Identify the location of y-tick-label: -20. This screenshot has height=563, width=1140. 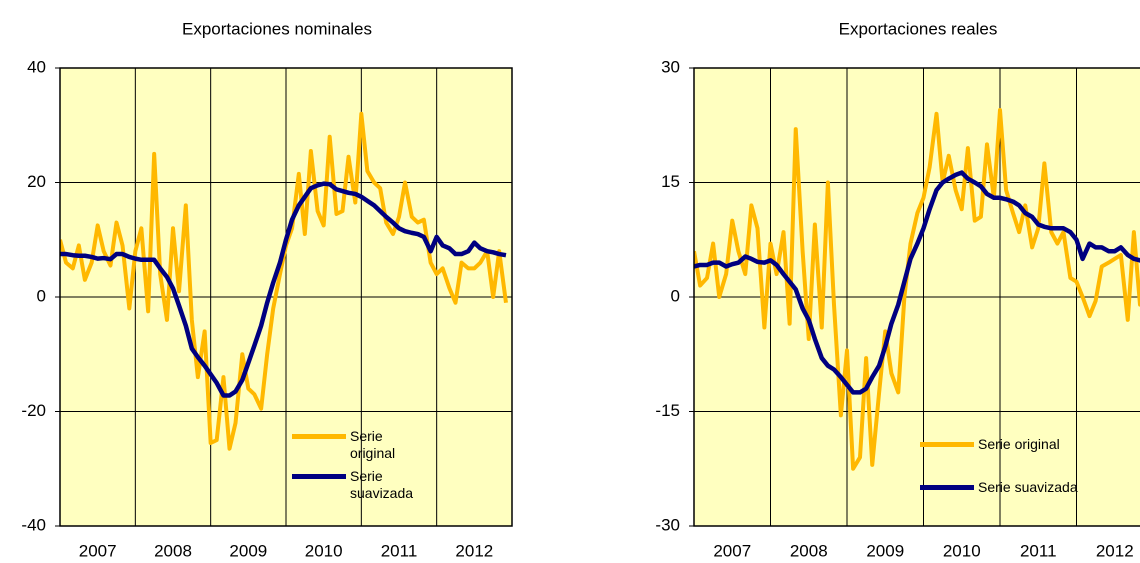
(33, 410).